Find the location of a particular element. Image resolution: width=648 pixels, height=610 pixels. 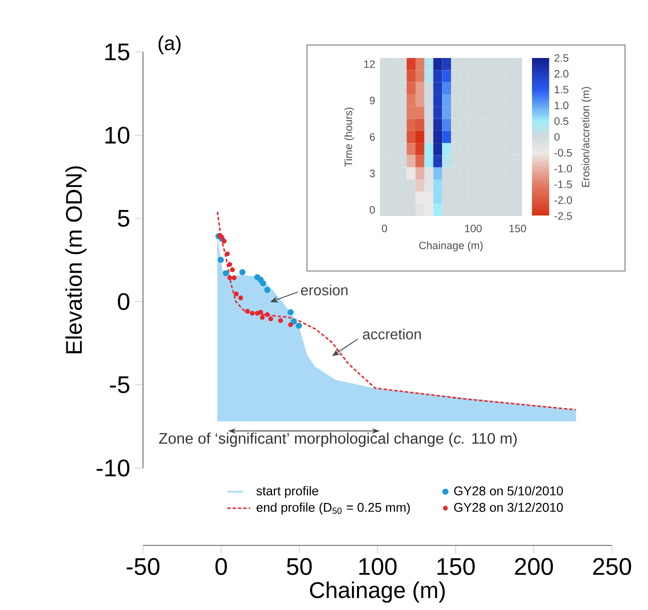

annotation: Zone of ‘significant’ morphological change (c. 110 m) is located at coordinates (338, 439).